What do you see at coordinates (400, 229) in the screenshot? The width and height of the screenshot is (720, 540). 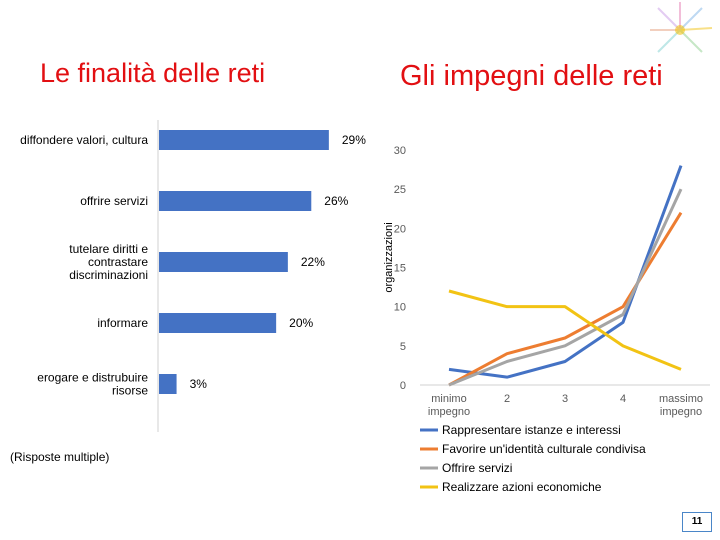 I see `y-tick-label: 20` at bounding box center [400, 229].